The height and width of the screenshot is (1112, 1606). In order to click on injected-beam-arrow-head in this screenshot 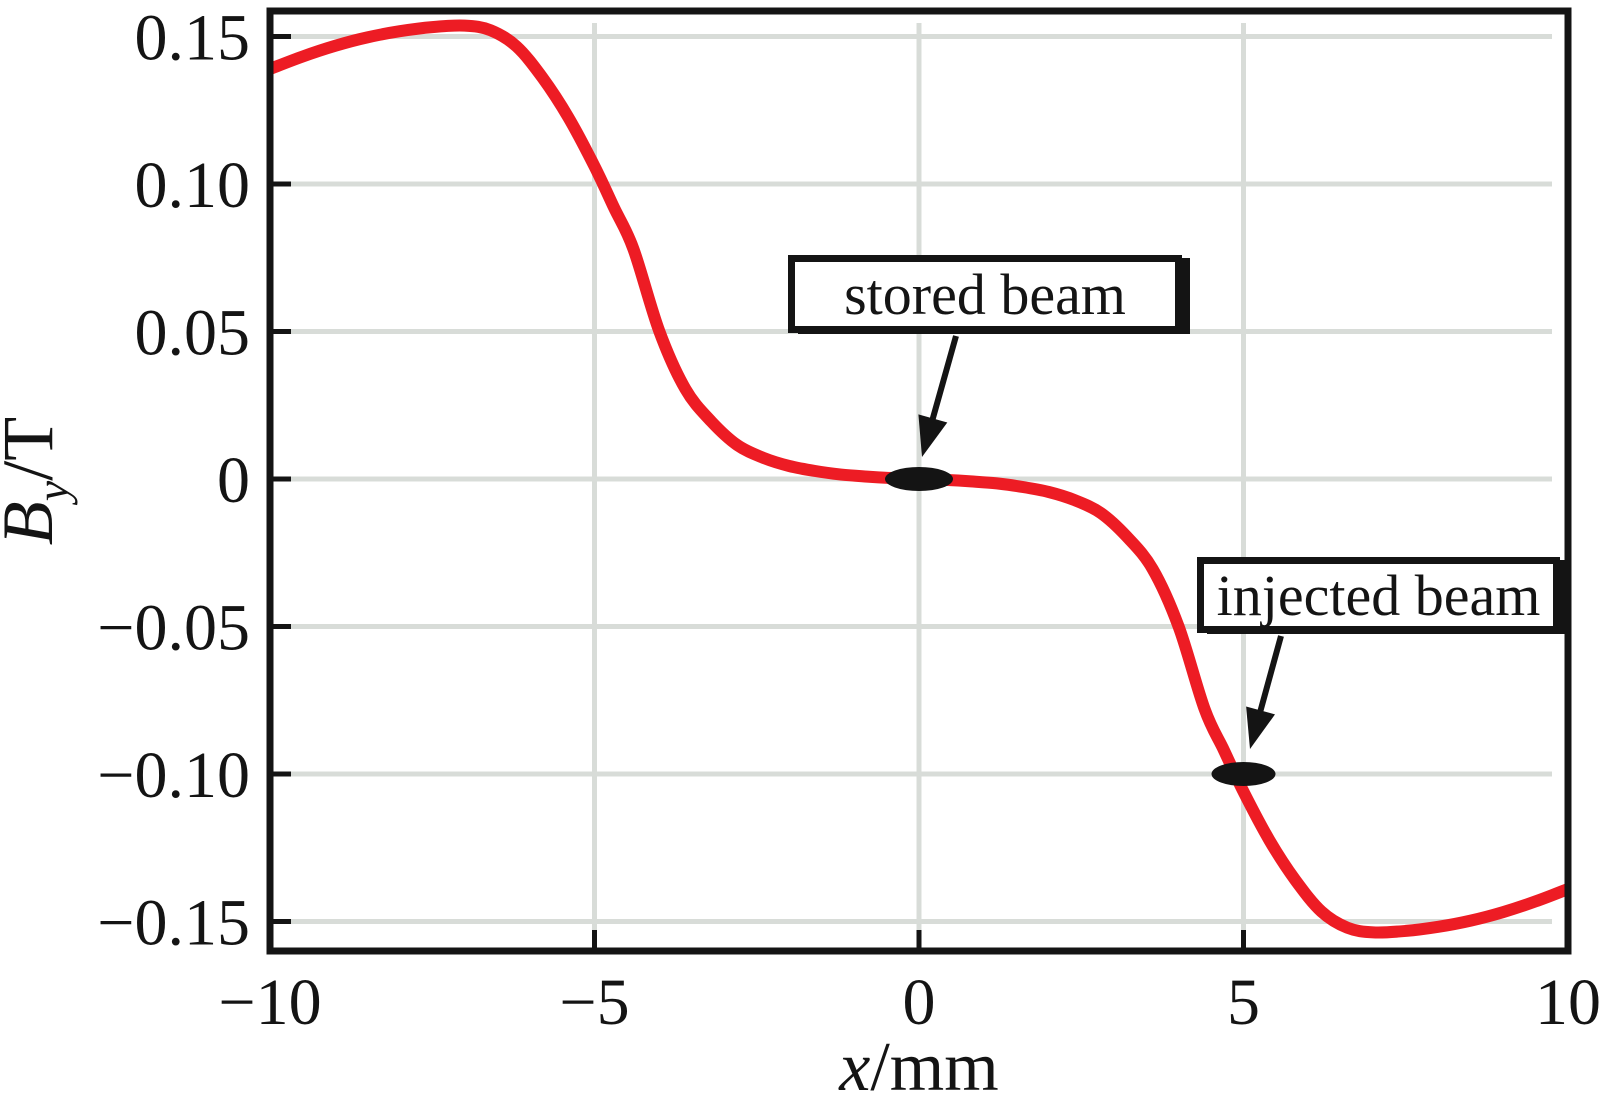, I will do `click(1260, 727)`.